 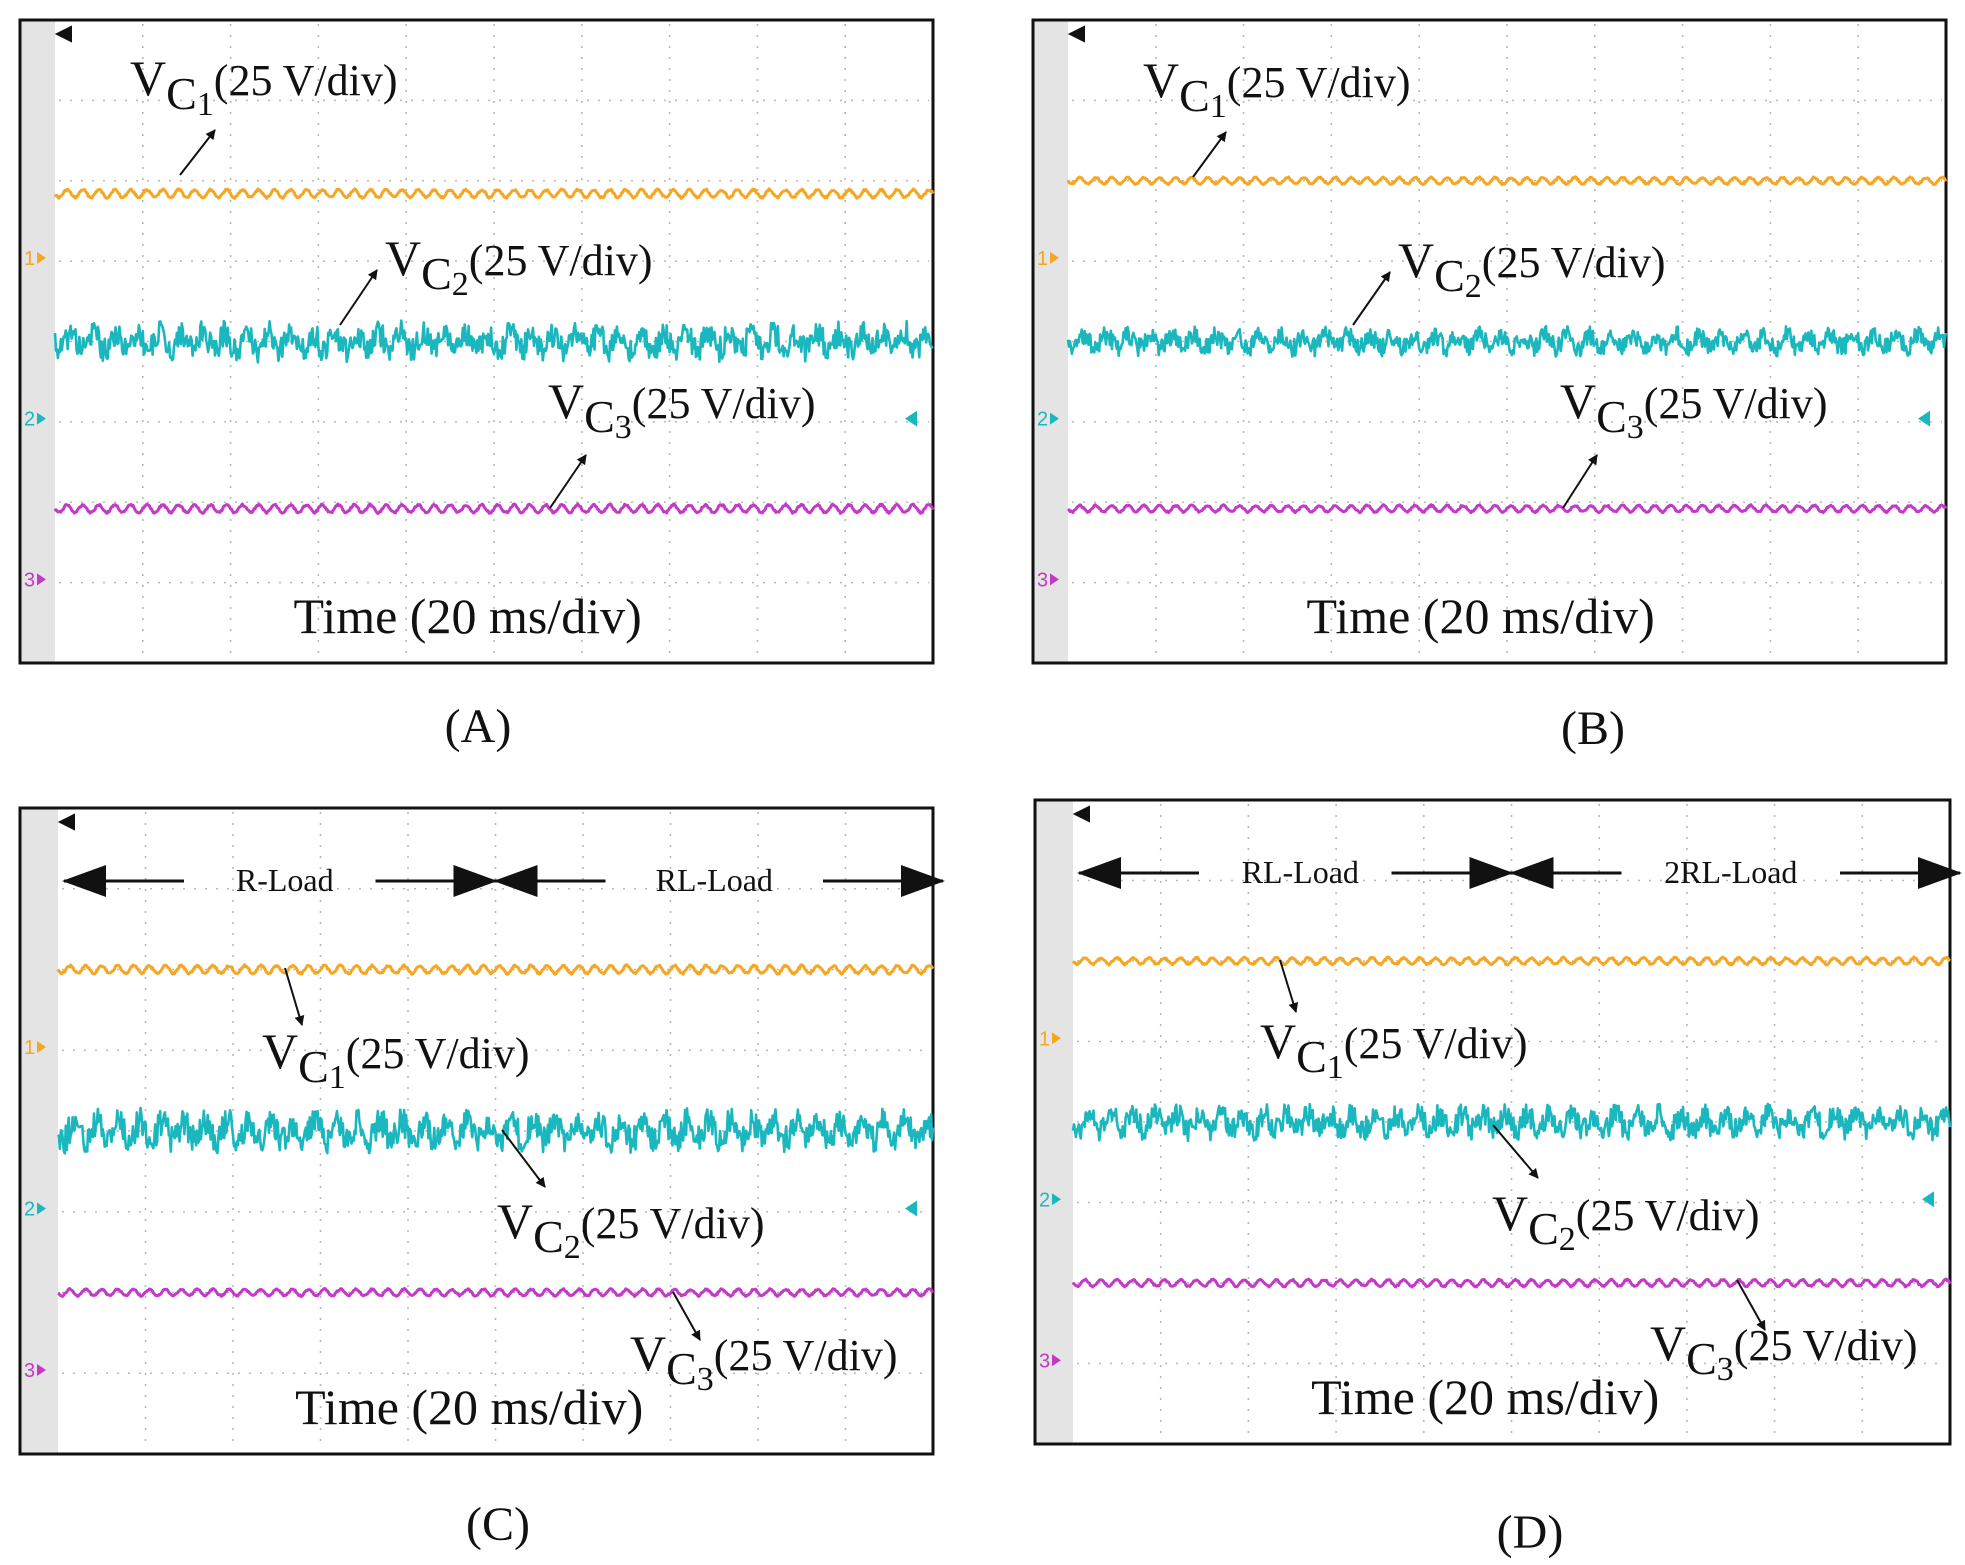 I want to click on panel-caption-b: (B), so click(x=1593, y=728).